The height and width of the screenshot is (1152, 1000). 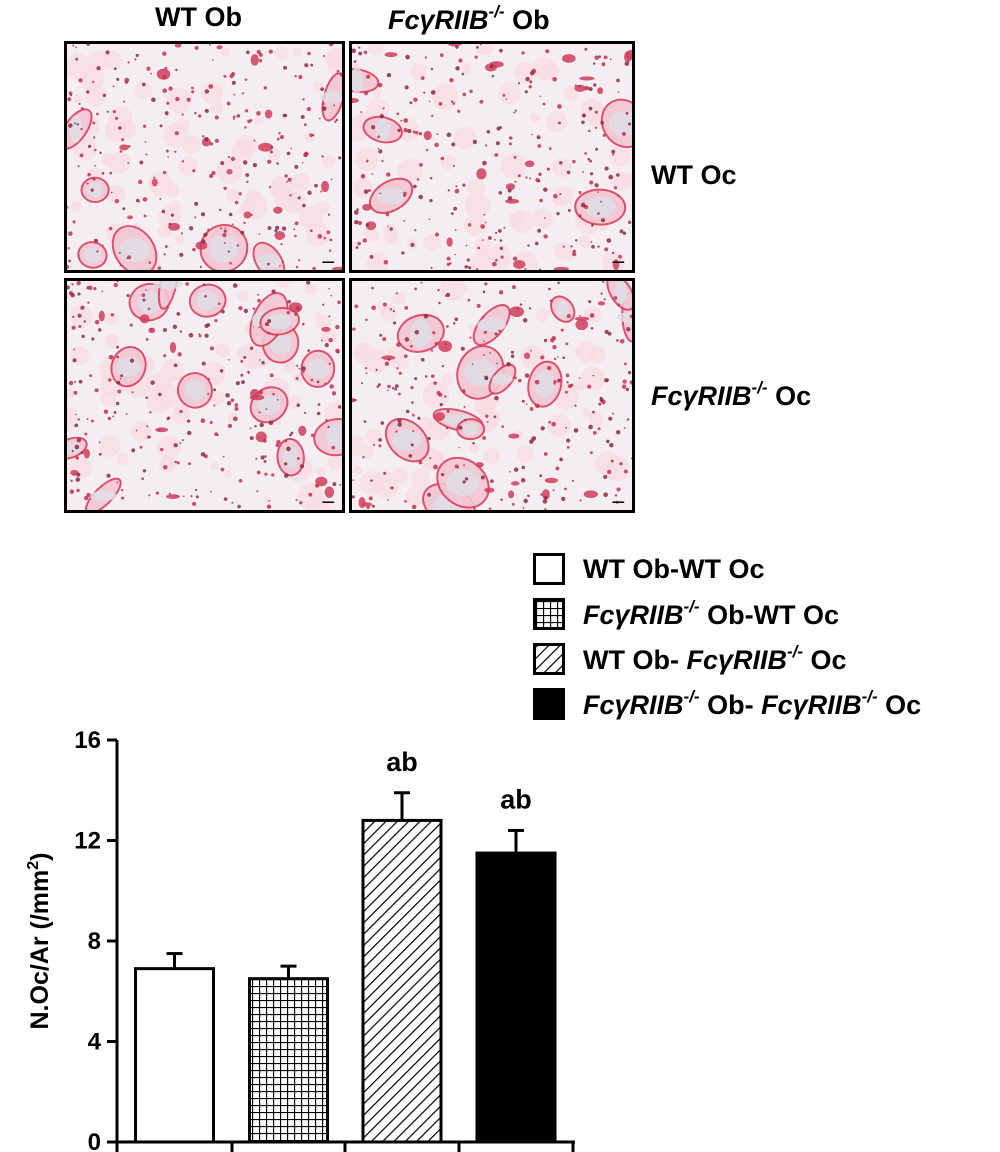 What do you see at coordinates (402, 762) in the screenshot?
I see `significance-label: ab` at bounding box center [402, 762].